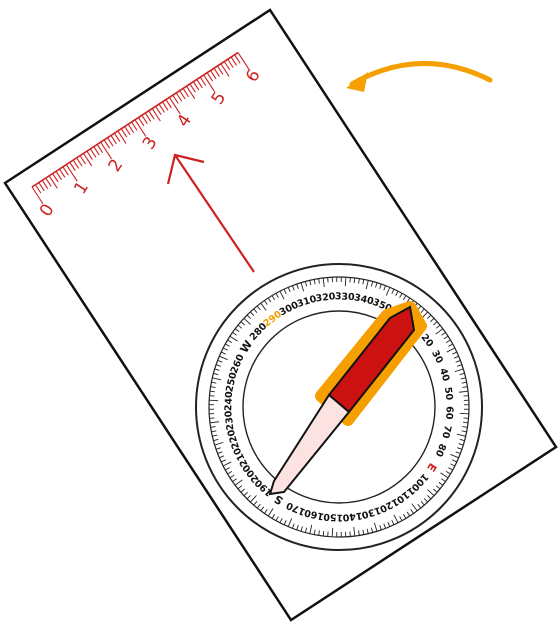 This screenshot has width=558, height=622. I want to click on dial-degree-label: 240, so click(229, 401).